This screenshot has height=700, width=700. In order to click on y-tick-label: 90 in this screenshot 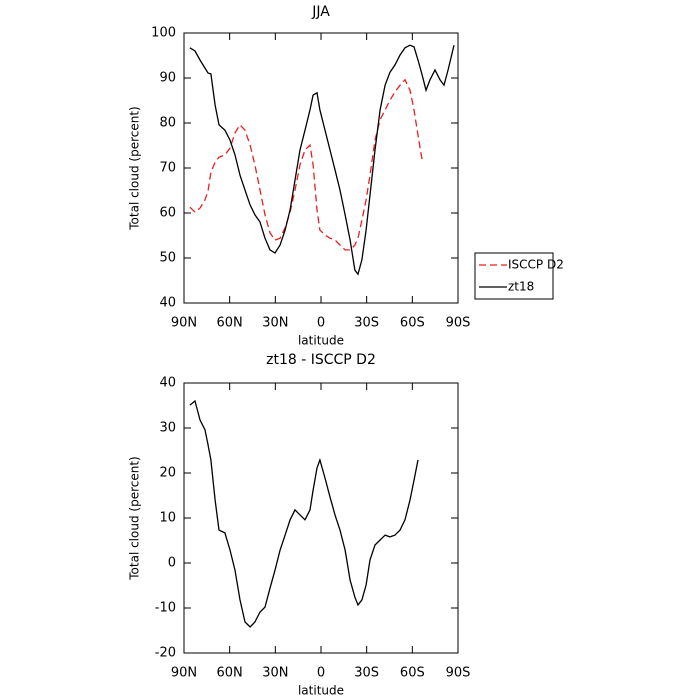, I will do `click(167, 78)`.